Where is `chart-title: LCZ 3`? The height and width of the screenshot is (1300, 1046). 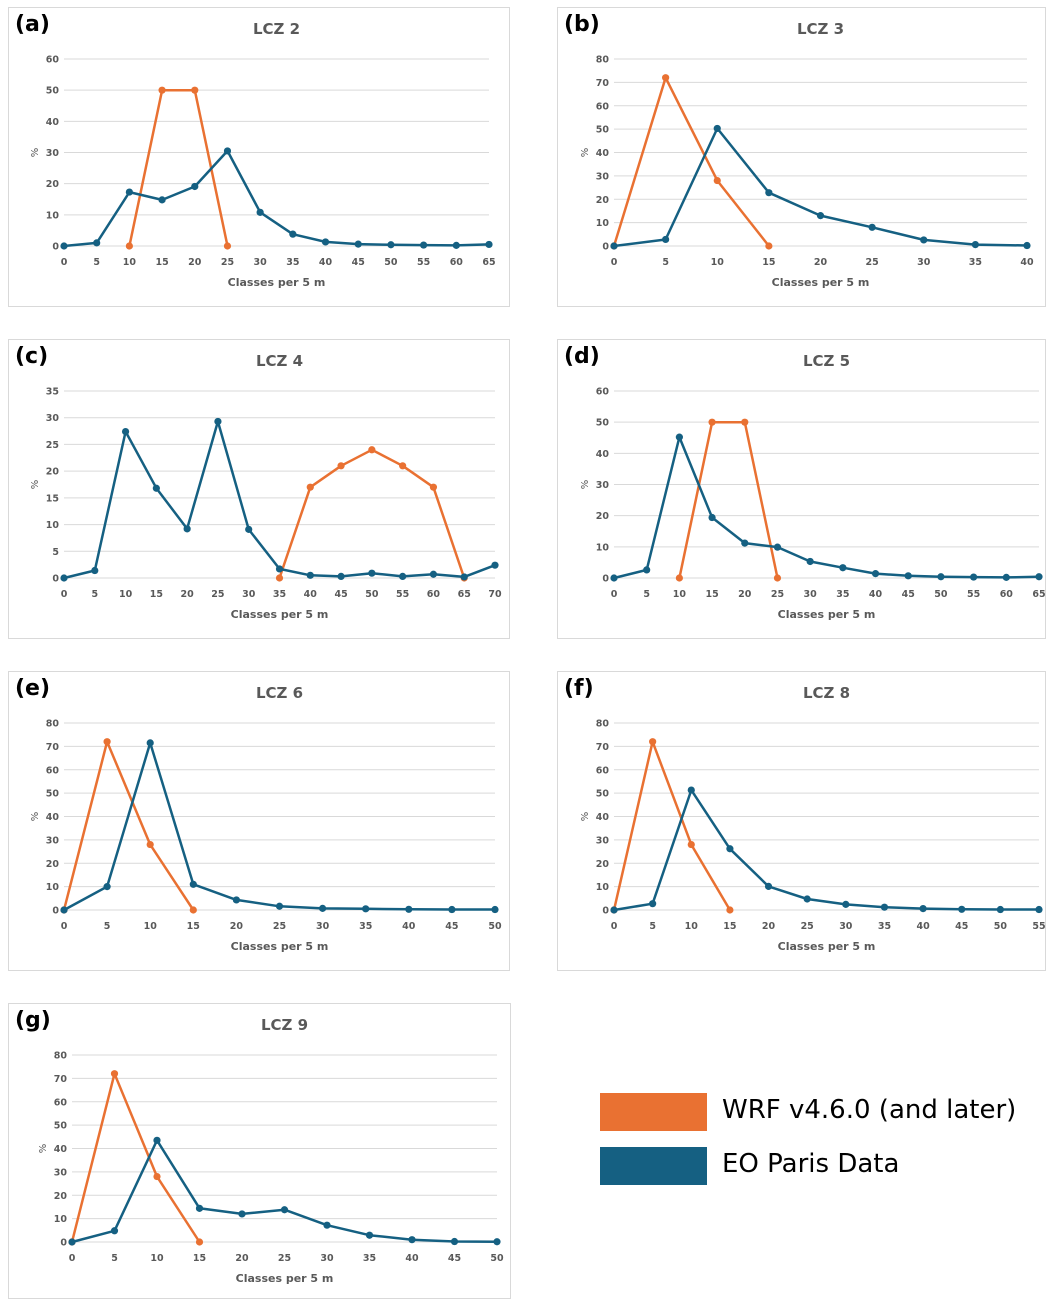 chart-title: LCZ 3 is located at coordinates (820, 29).